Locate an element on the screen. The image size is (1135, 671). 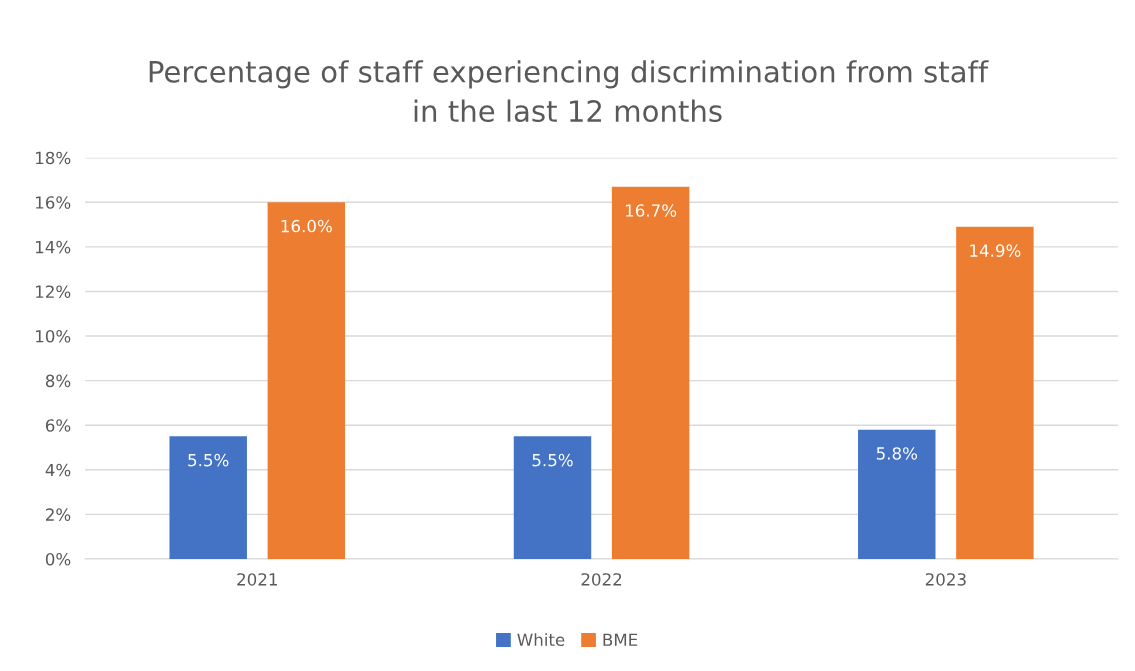
data-label: 16.7% is located at coordinates (651, 210).